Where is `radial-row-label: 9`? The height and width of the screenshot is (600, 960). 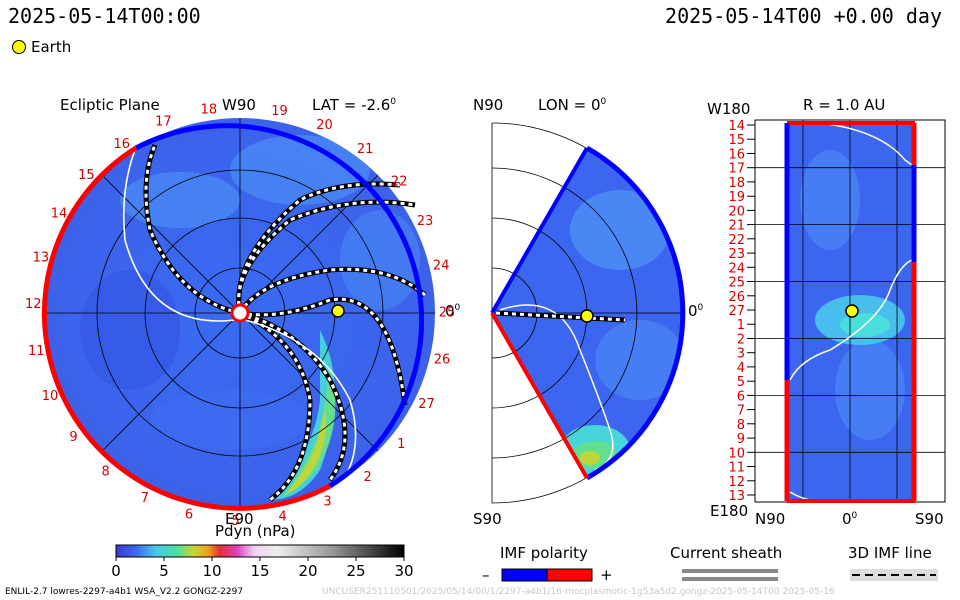 radial-row-label: 9 is located at coordinates (741, 439).